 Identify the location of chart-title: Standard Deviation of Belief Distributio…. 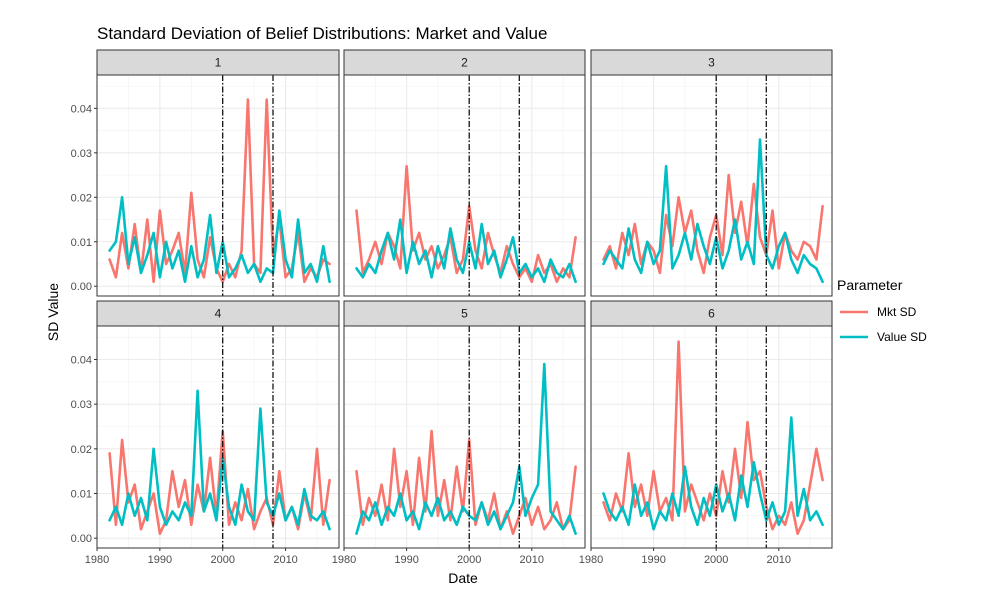
(322, 33).